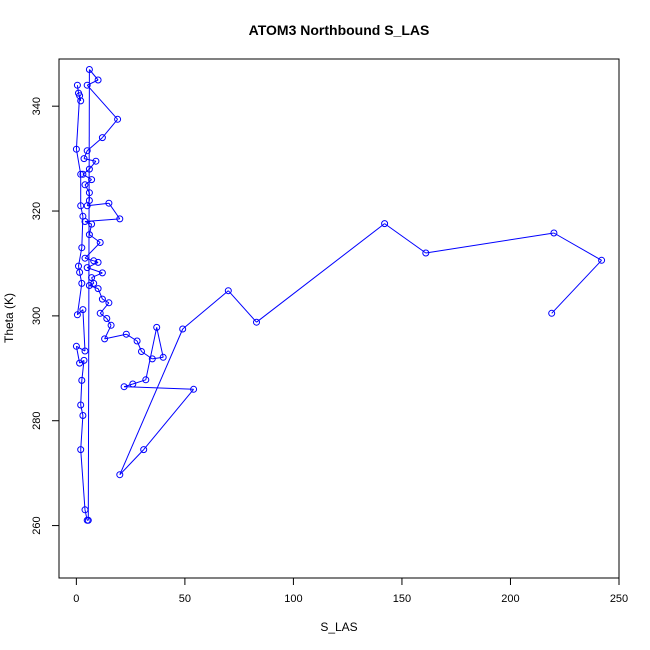  Describe the element at coordinates (339, 30) in the screenshot. I see `chart-title: ATOM3 Northbound S_LAS` at that location.